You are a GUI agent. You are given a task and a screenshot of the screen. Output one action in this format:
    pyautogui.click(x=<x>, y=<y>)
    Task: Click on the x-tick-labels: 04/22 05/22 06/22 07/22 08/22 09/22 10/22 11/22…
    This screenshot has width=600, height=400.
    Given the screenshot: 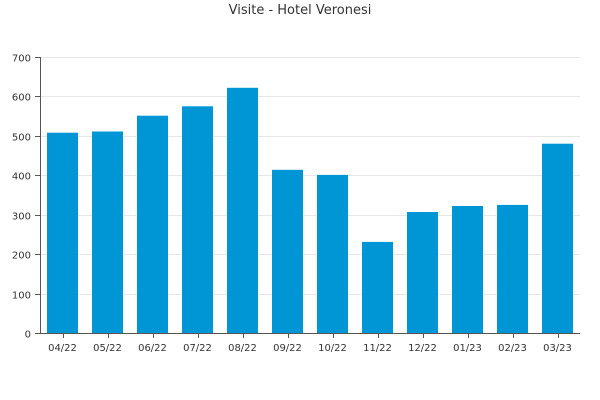 What is the action you would take?
    pyautogui.click(x=310, y=348)
    